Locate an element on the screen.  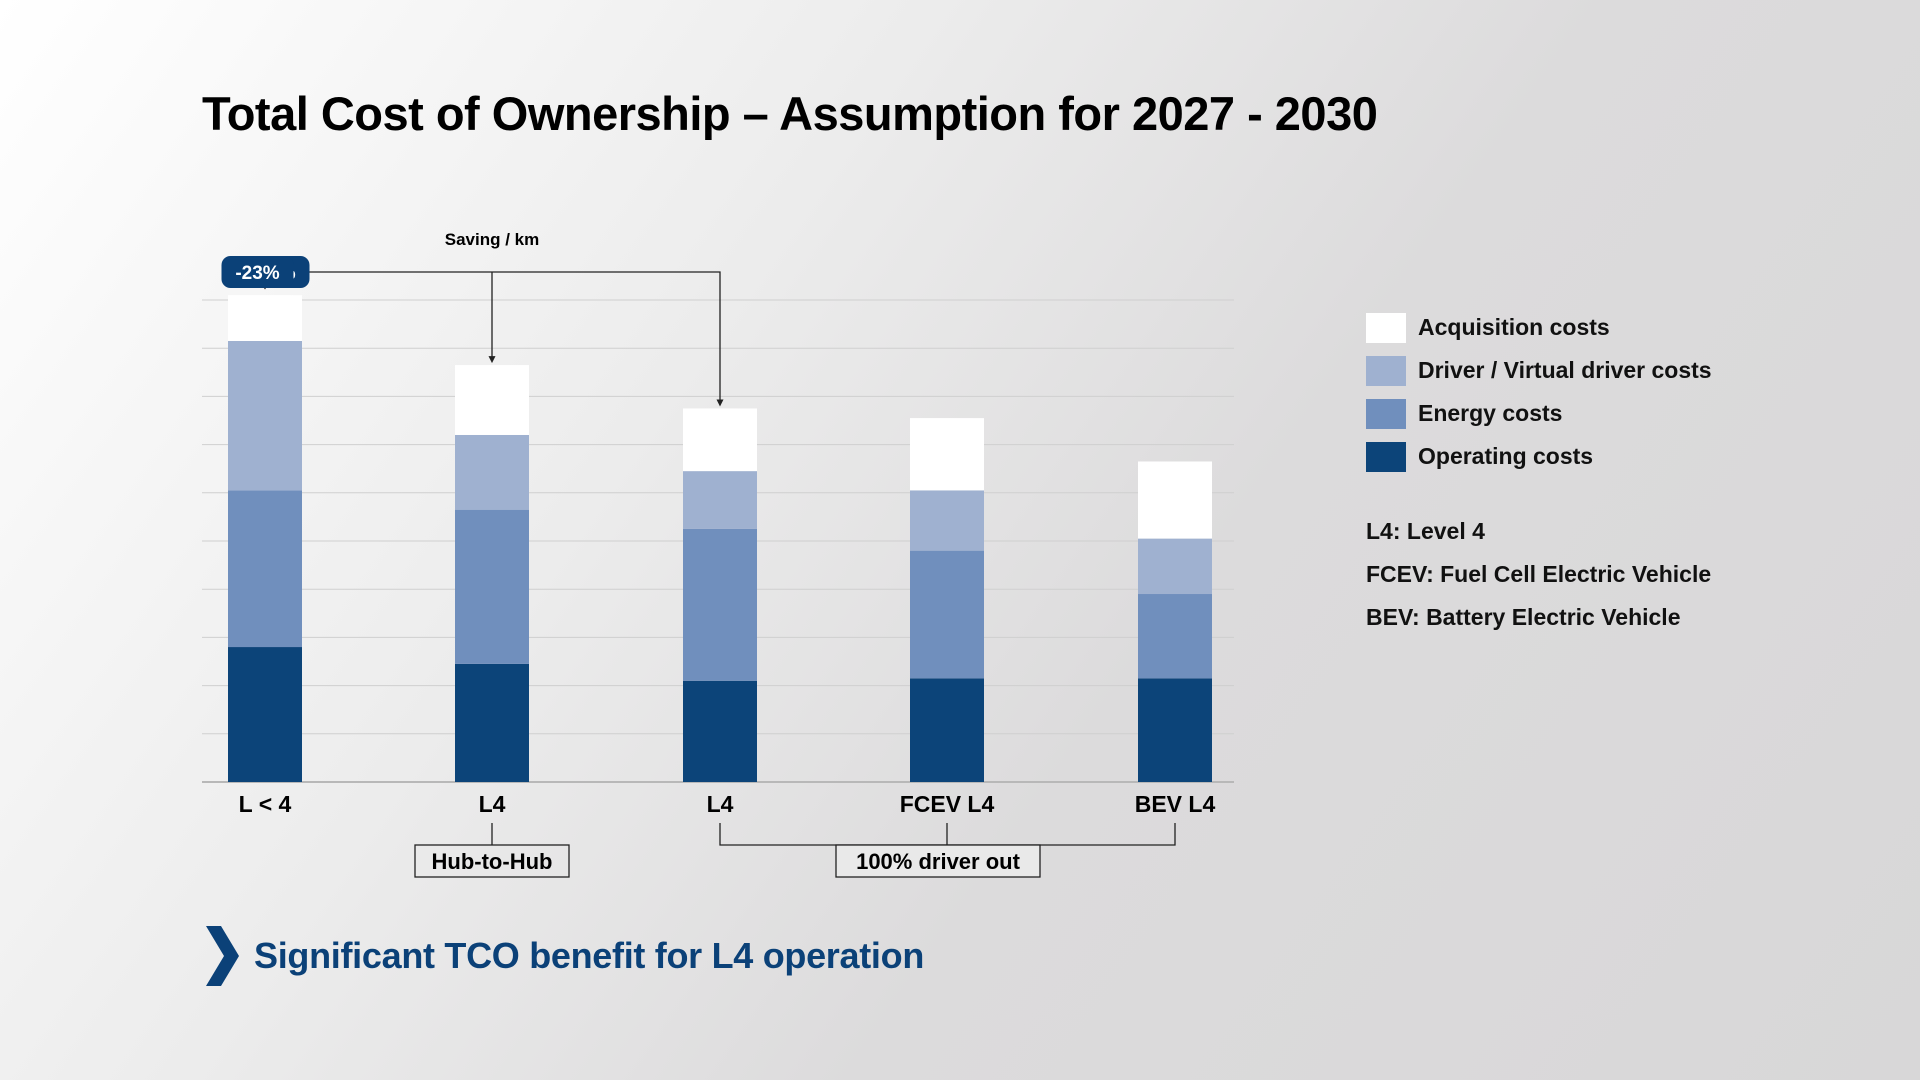
legend-item-driver: Driver / Virtual driver costs is located at coordinates (1539, 370).